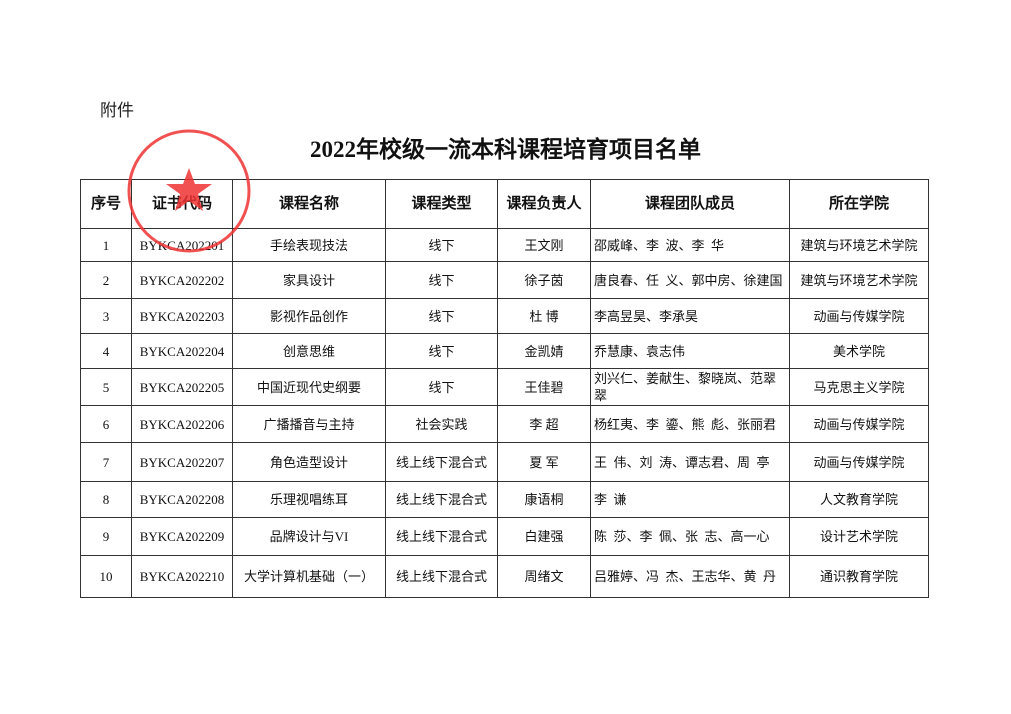 The height and width of the screenshot is (714, 1011). Describe the element at coordinates (690, 499) in the screenshot. I see `table-cell: 李 谦` at that location.